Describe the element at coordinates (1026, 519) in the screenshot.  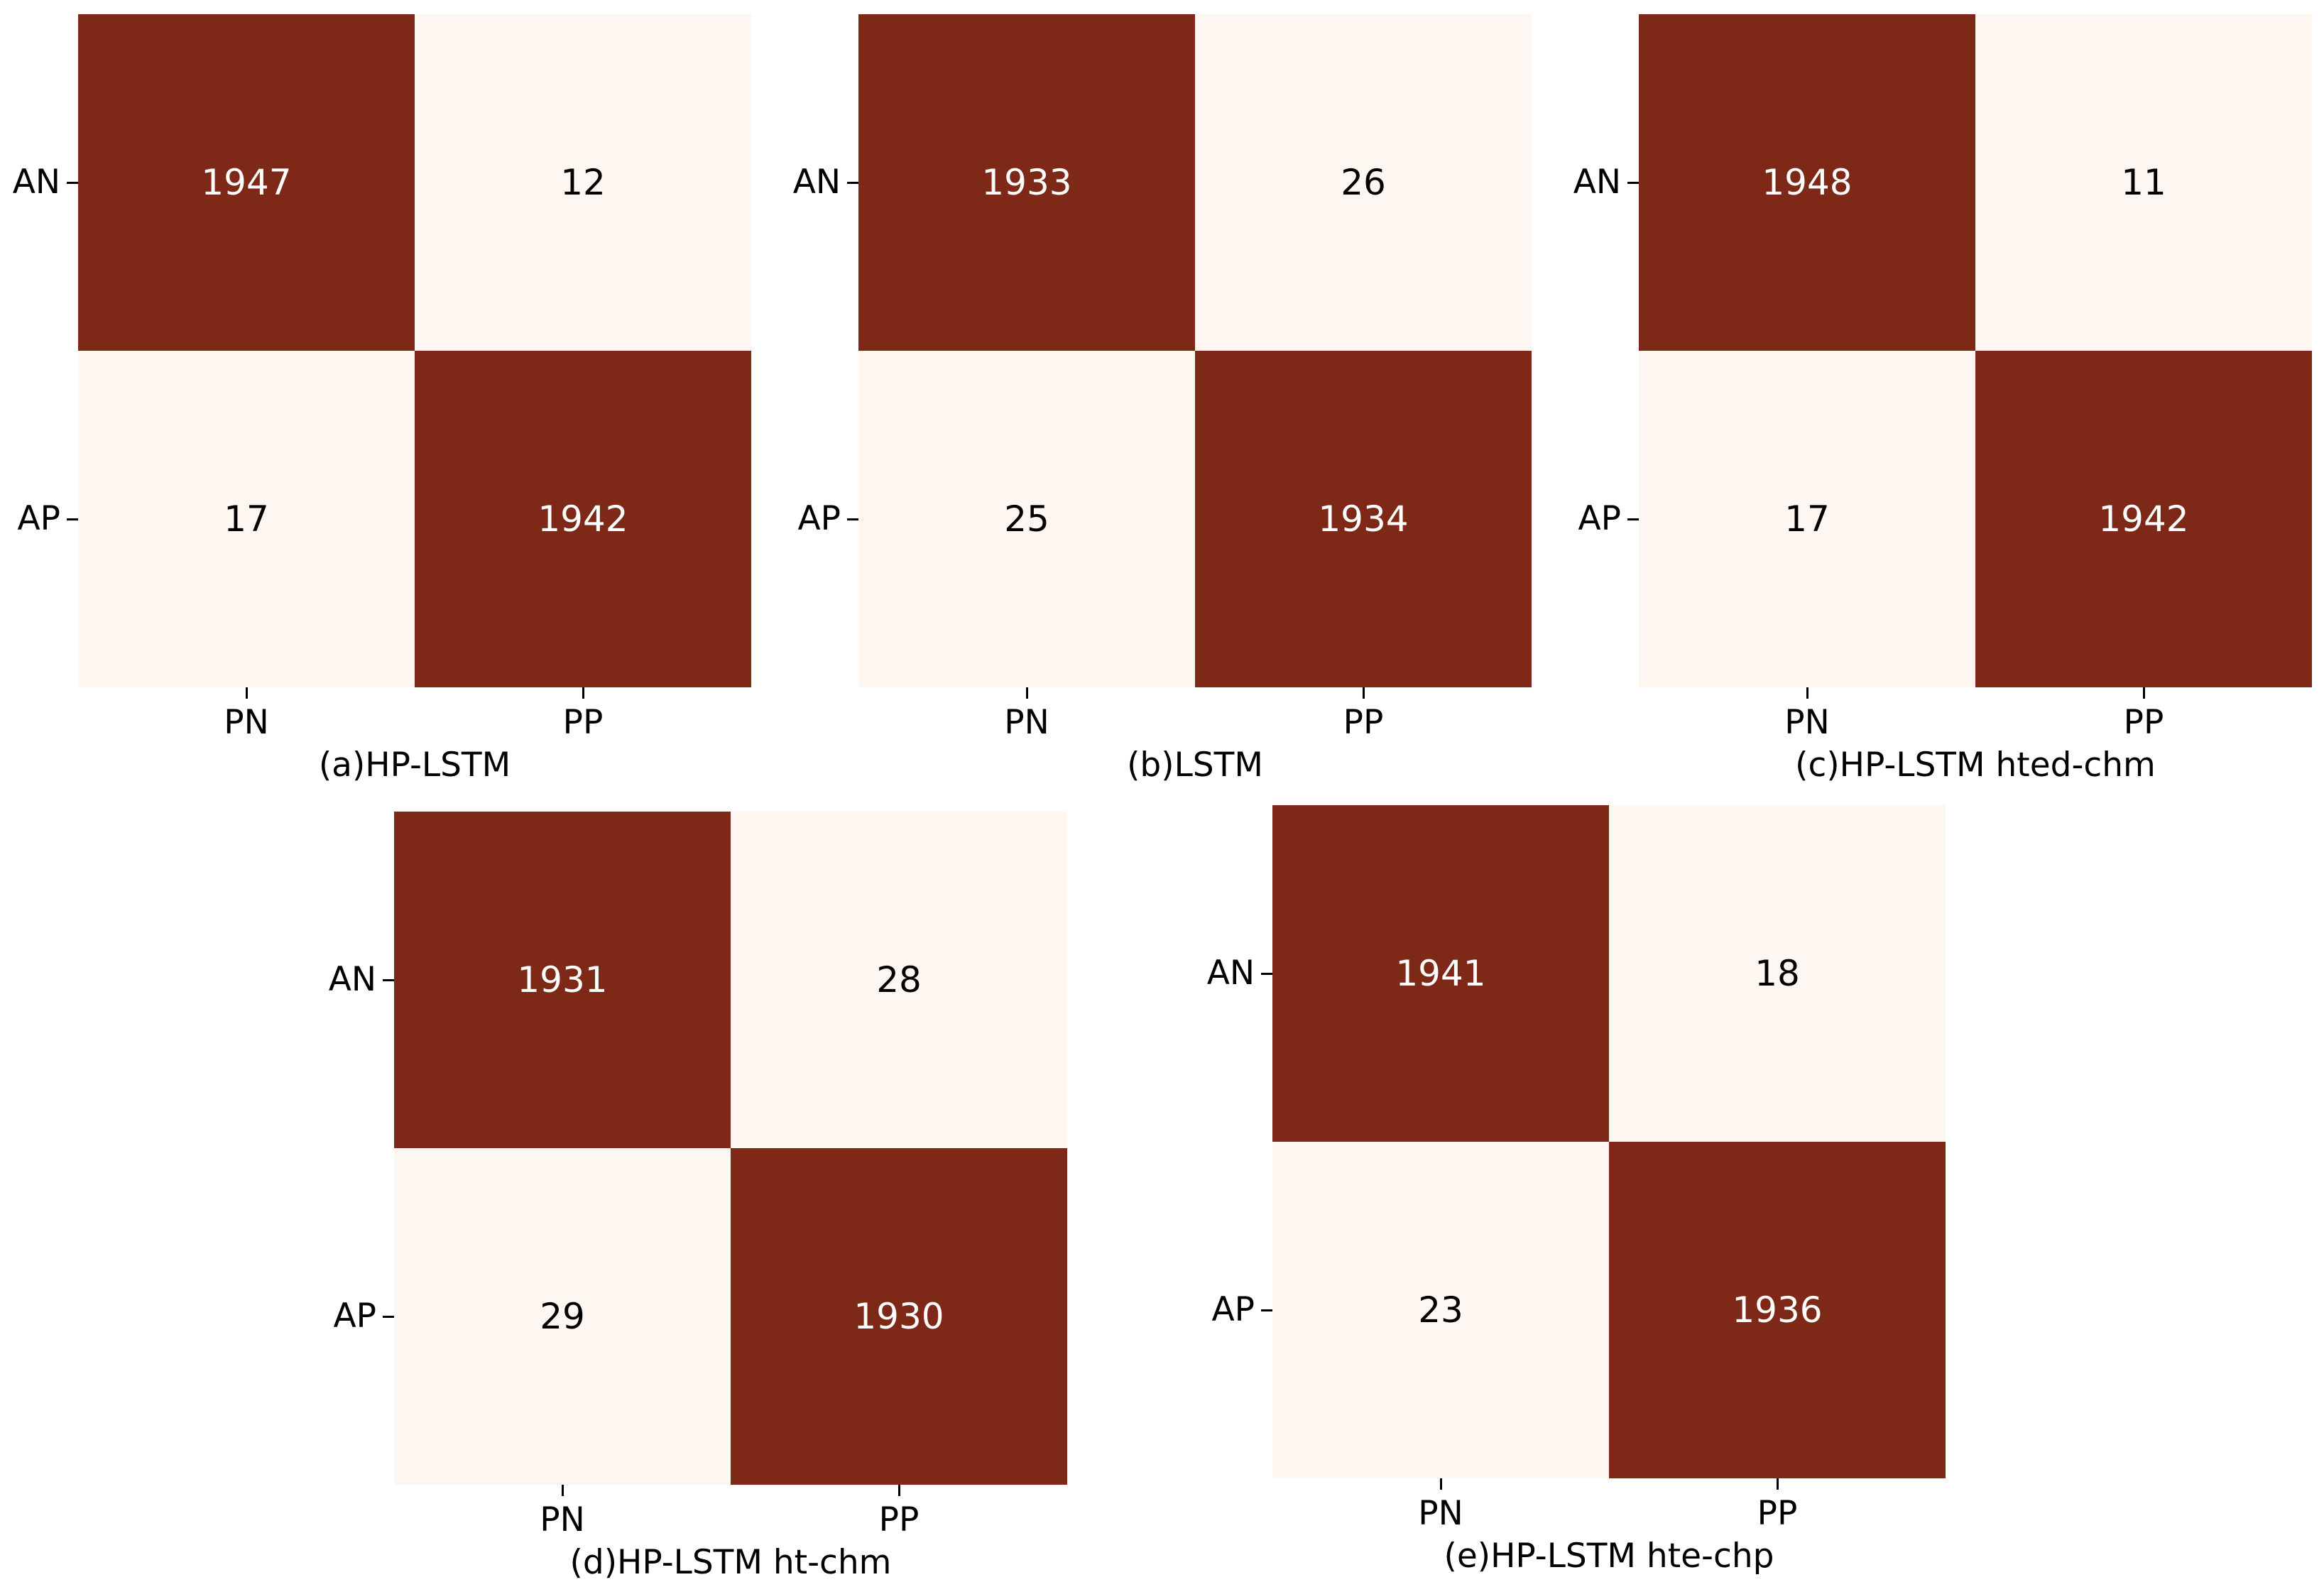
I see `matrix-cell: 25` at that location.